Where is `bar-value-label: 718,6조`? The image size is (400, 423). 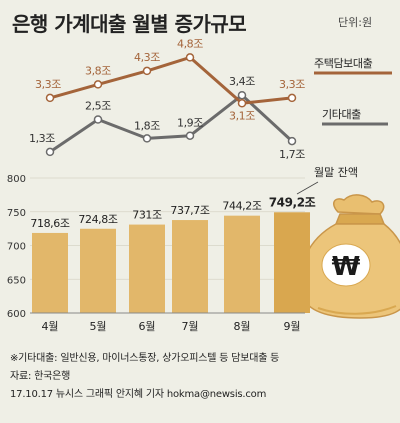 bar-value-label: 718,6조 is located at coordinates (49, 223).